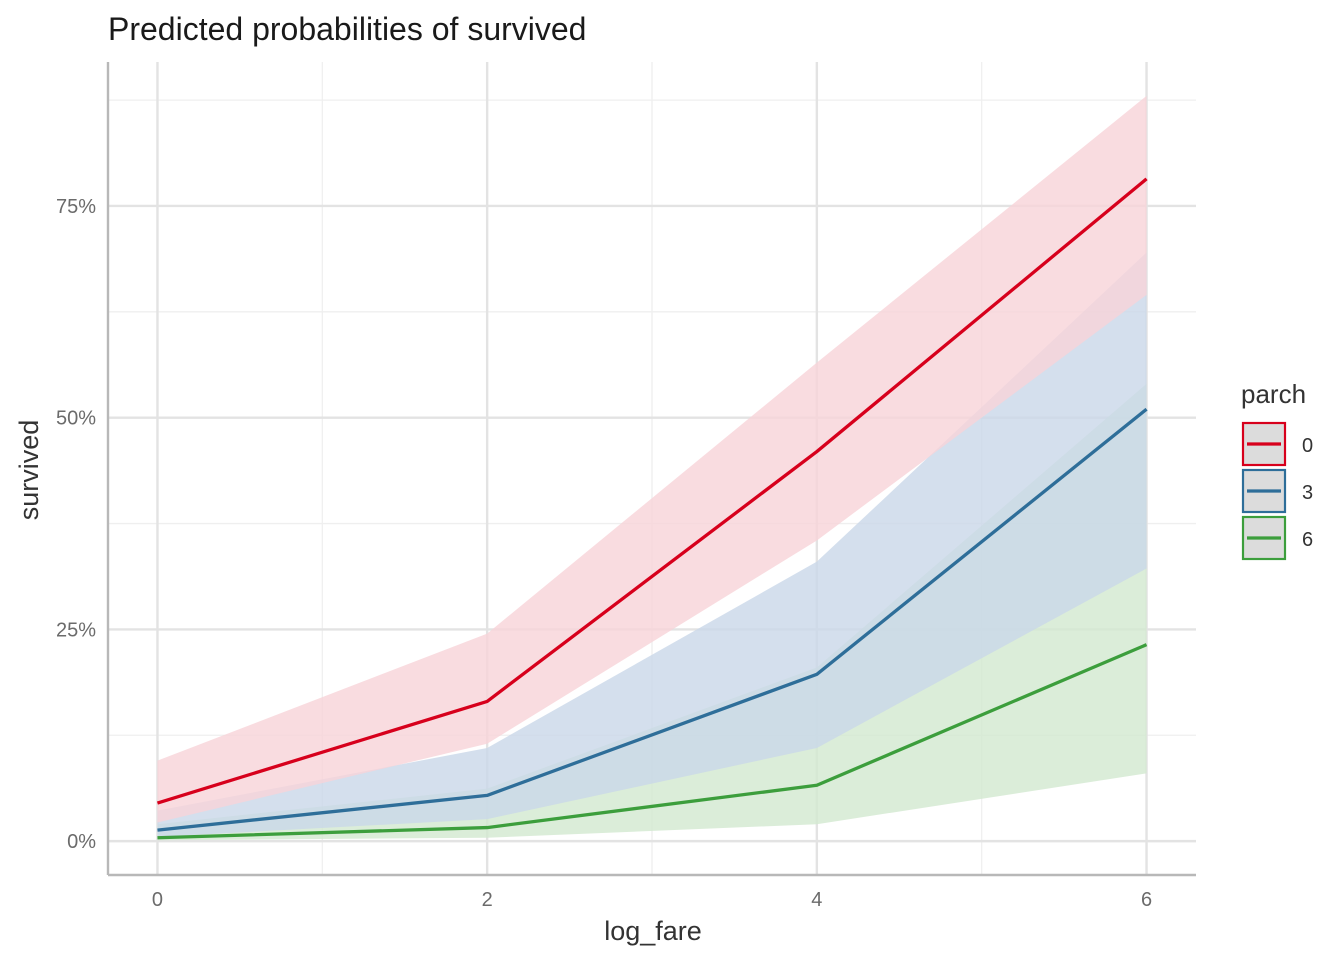 This screenshot has height=960, width=1344. What do you see at coordinates (1277, 491) in the screenshot?
I see `legend-item-3: 3` at bounding box center [1277, 491].